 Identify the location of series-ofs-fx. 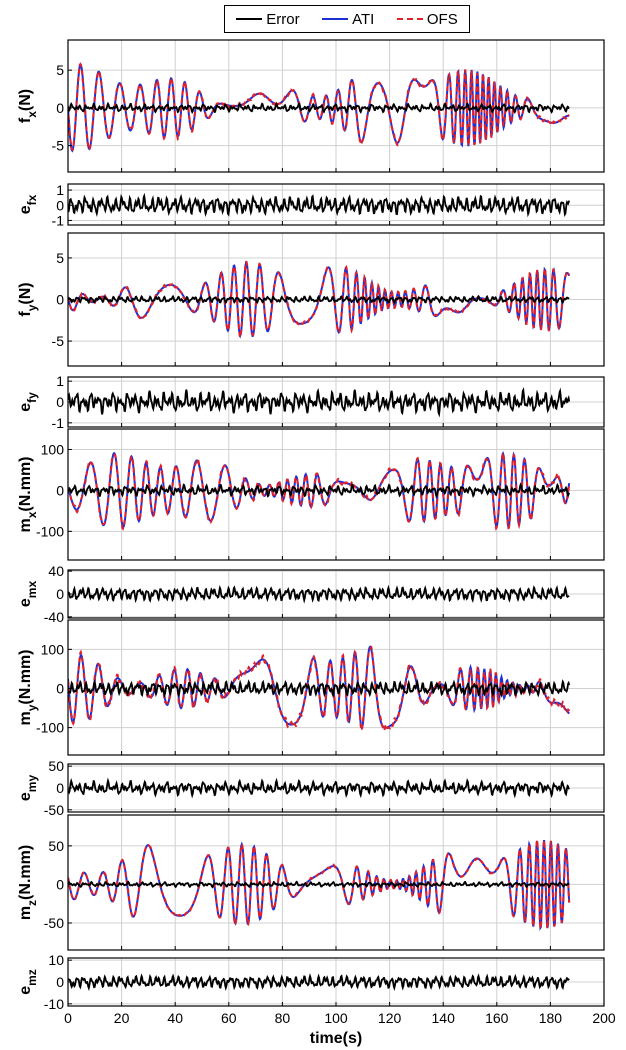
(319, 107).